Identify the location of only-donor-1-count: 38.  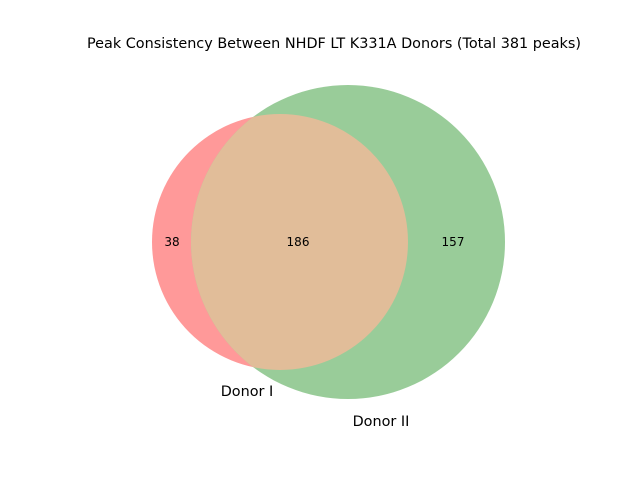
(171, 242).